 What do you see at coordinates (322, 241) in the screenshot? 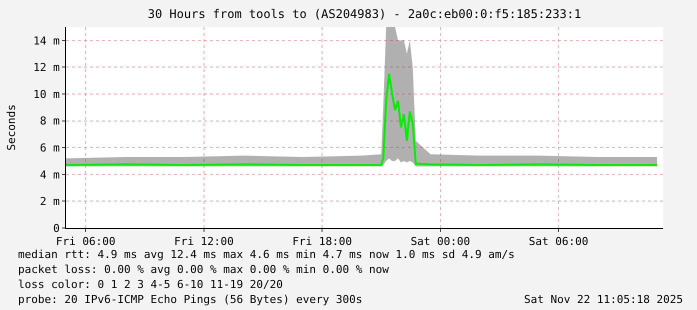
I see `x-tick-label: Fri 18:00` at bounding box center [322, 241].